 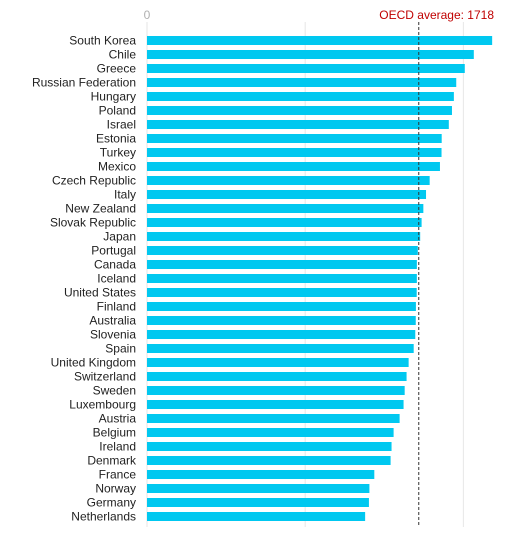 I want to click on category-label: Italy, so click(x=125, y=195).